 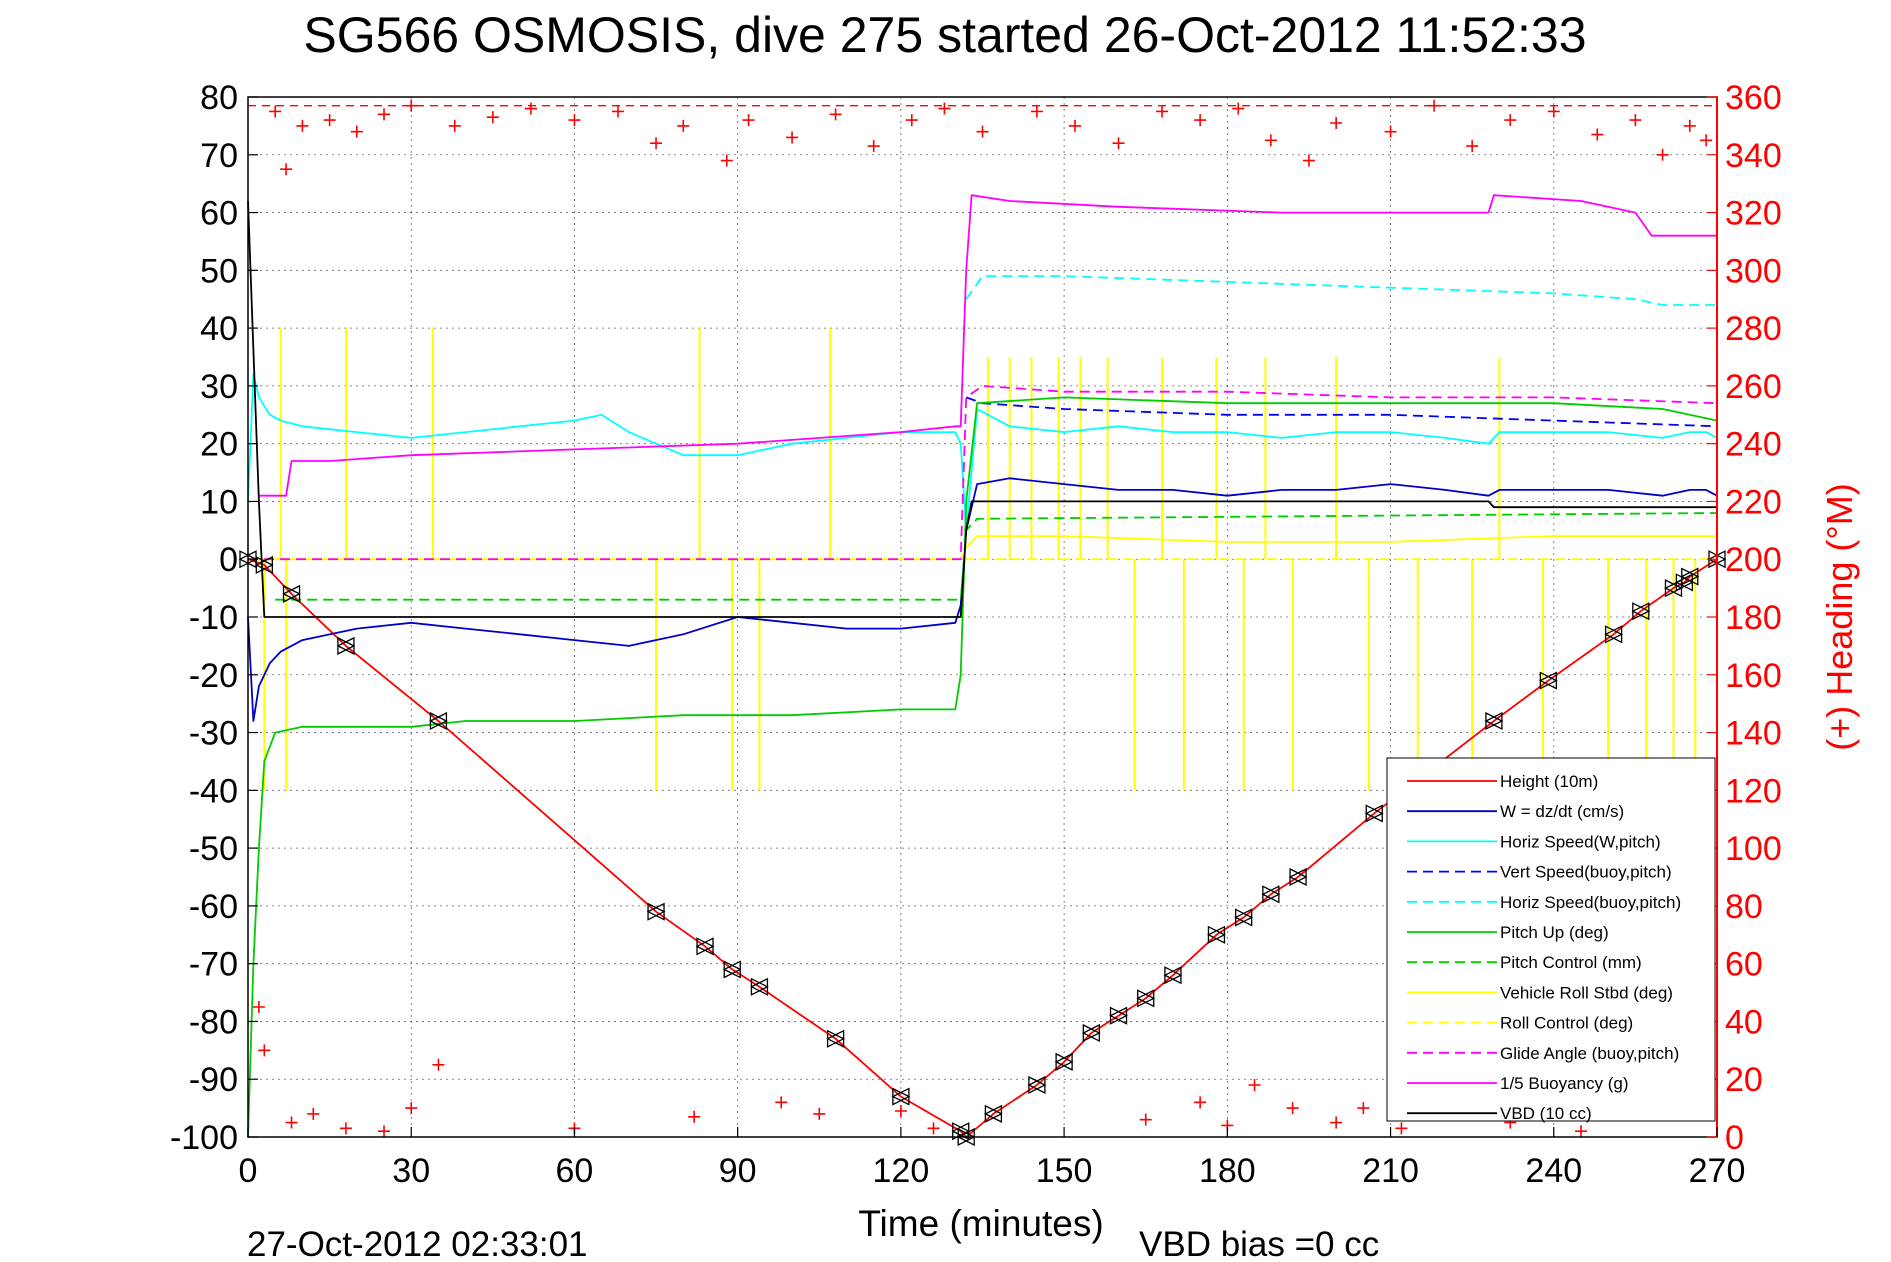 I want to click on y-tick-label: 60, so click(x=219, y=214).